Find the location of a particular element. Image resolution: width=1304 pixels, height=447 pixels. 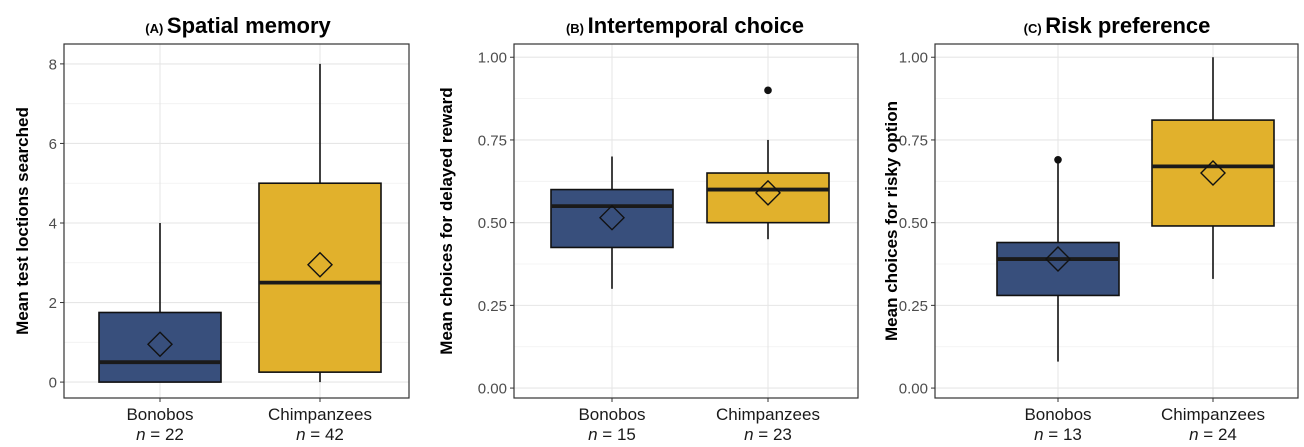

panel-title-text: Intertemporal choice is located at coordinates (696, 25).